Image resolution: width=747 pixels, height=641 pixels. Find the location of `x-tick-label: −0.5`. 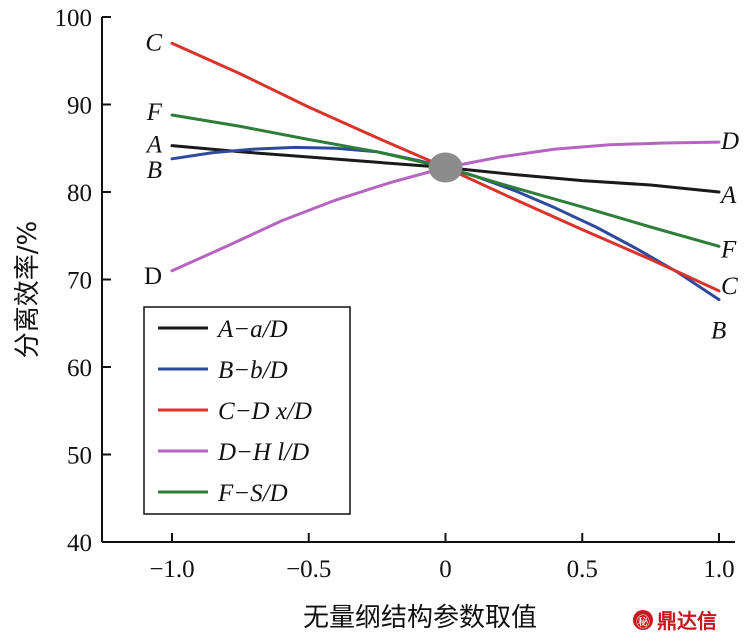

x-tick-label: −0.5 is located at coordinates (308, 569).